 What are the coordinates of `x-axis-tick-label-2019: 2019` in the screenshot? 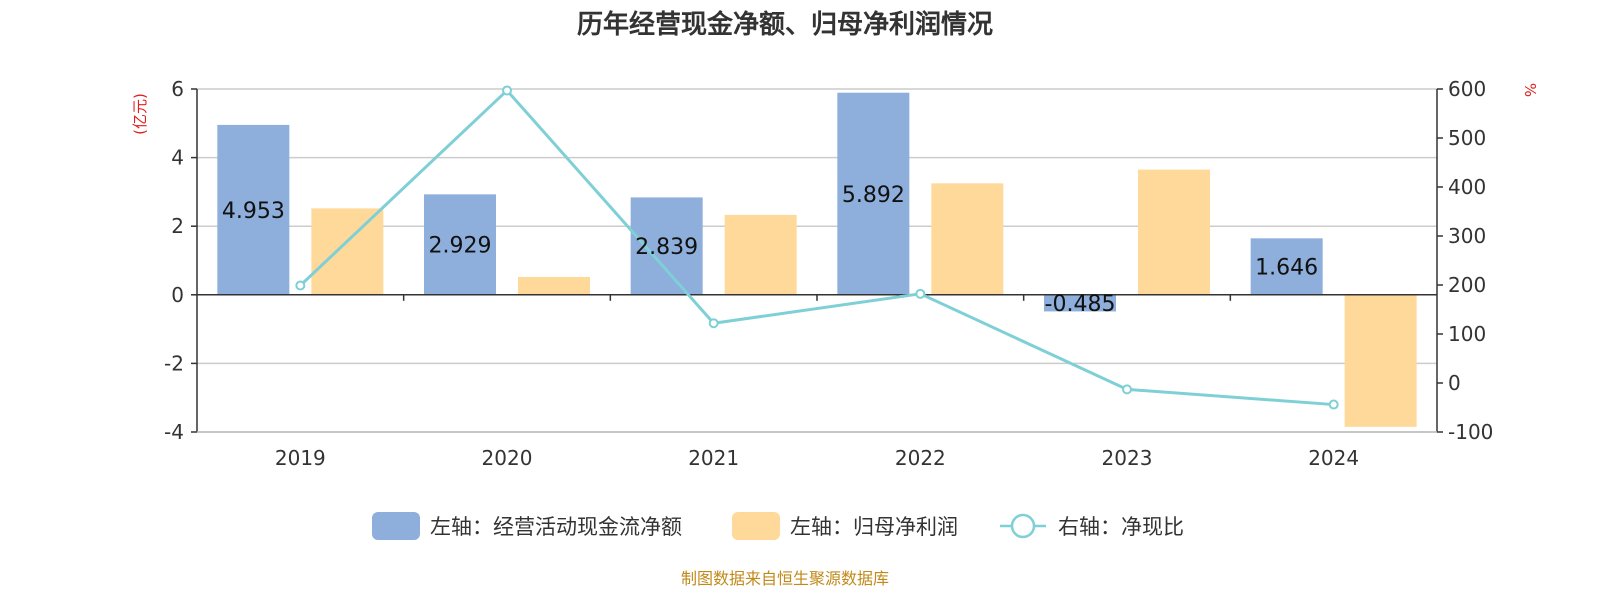 It's located at (300, 458).